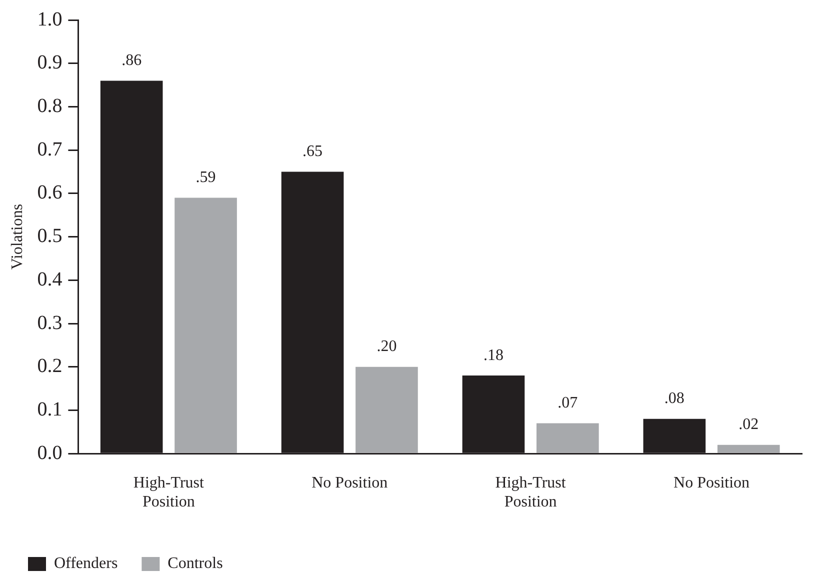 The image size is (822, 582). I want to click on legend-label: Offenders, so click(86, 563).